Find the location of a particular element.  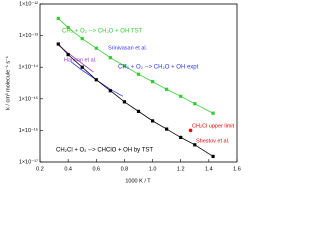

x-tick-label: 0.4 is located at coordinates (68, 169).